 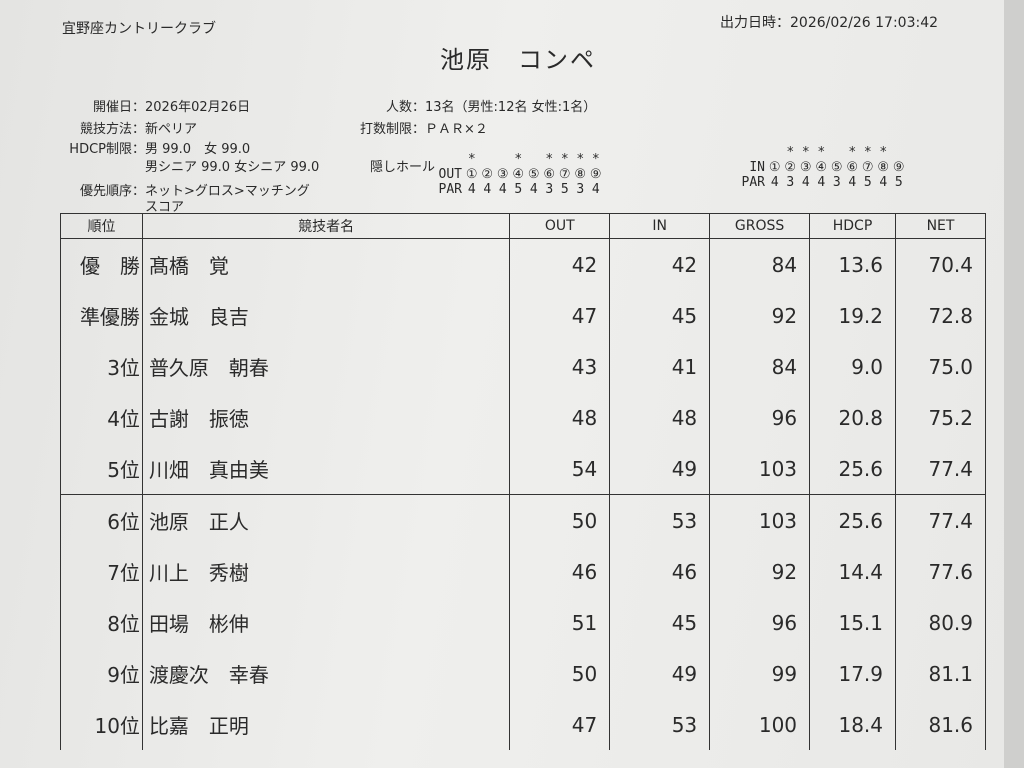 I want to click on cell-rank: 9位, so click(x=101, y=673).